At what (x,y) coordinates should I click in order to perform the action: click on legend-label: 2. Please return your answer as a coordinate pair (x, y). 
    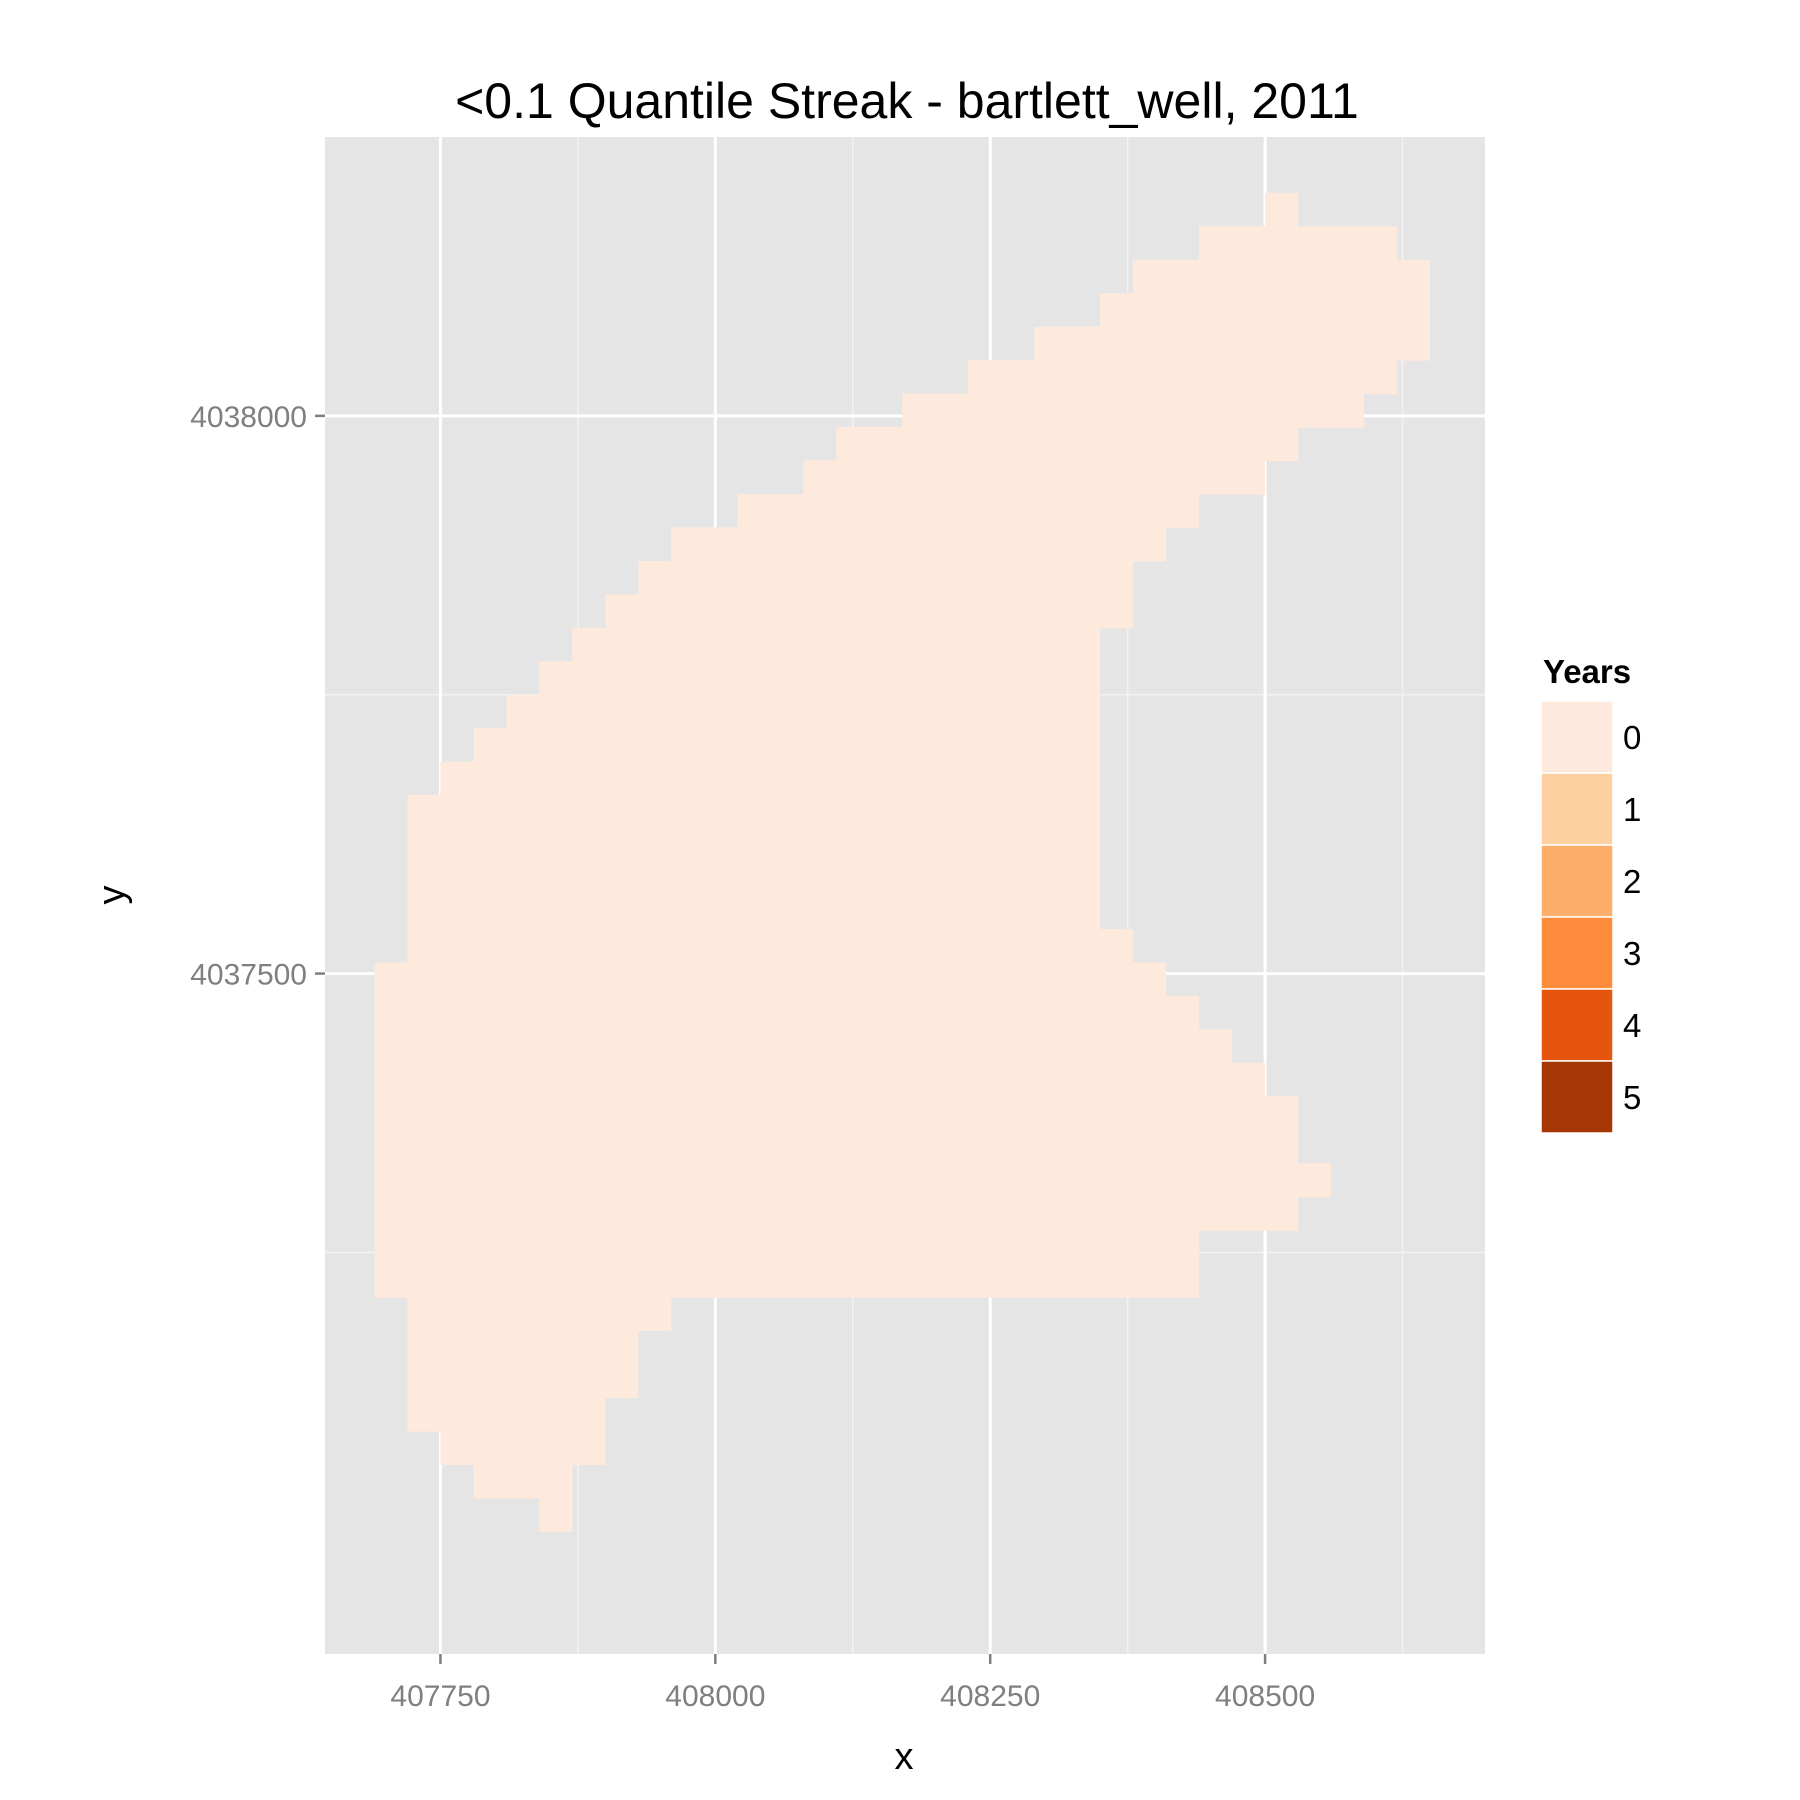
    Looking at the image, I should click on (1632, 881).